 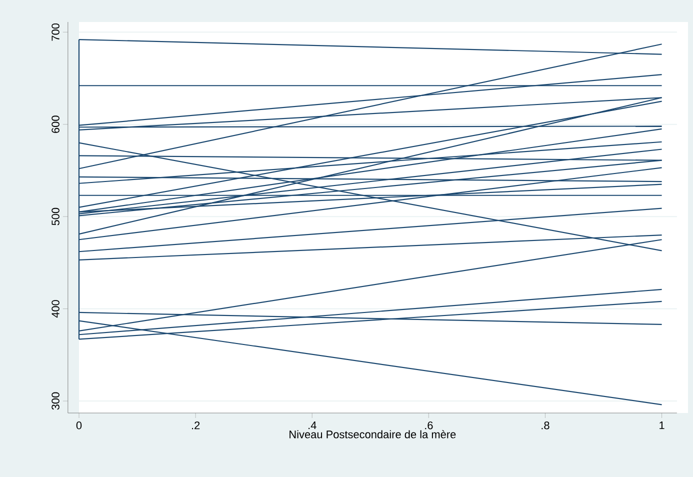 I want to click on x-axis-title: Niveau Postsecondaire de la mère, so click(x=373, y=434).